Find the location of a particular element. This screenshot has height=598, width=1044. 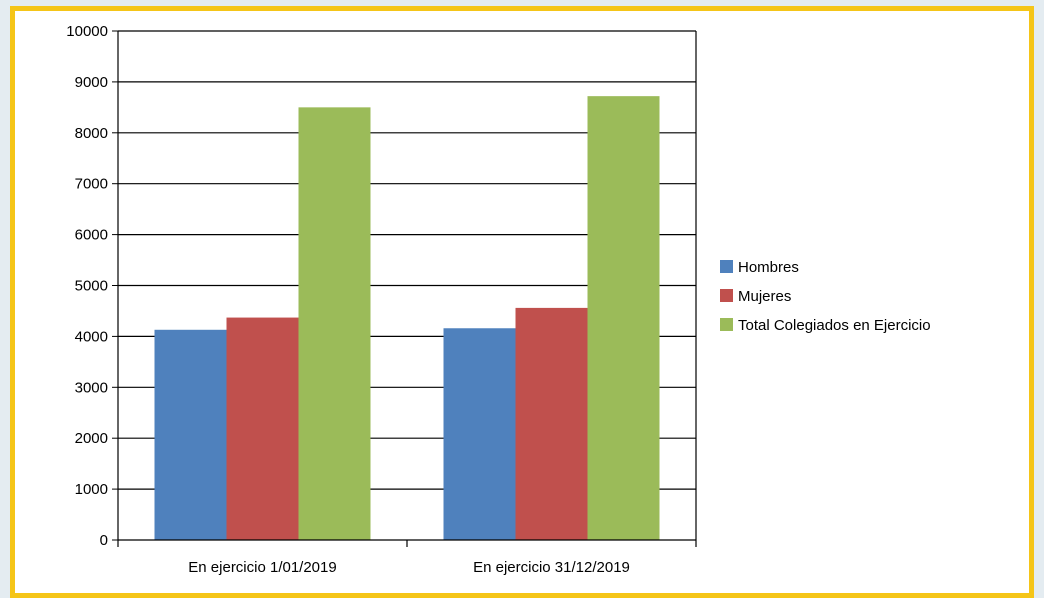

y-tick-label: 4000 is located at coordinates (91, 336).